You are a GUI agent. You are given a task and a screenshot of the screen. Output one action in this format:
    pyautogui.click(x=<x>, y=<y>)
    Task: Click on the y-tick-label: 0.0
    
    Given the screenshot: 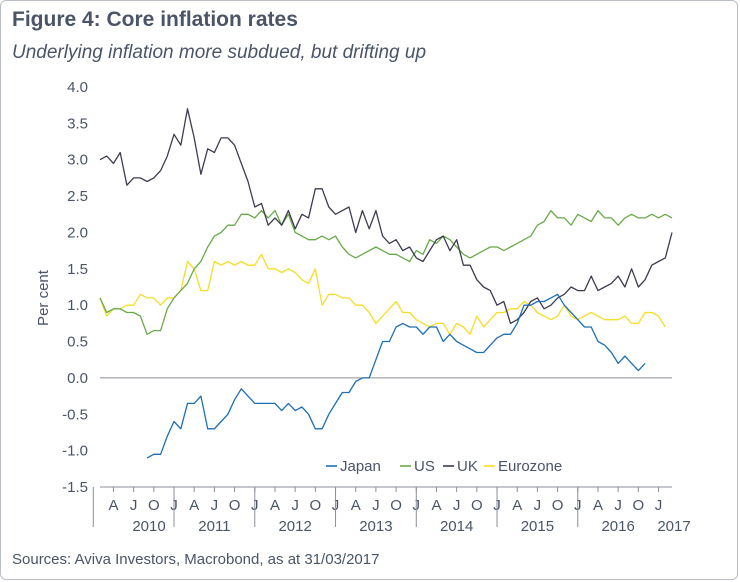 What is the action you would take?
    pyautogui.click(x=77, y=378)
    